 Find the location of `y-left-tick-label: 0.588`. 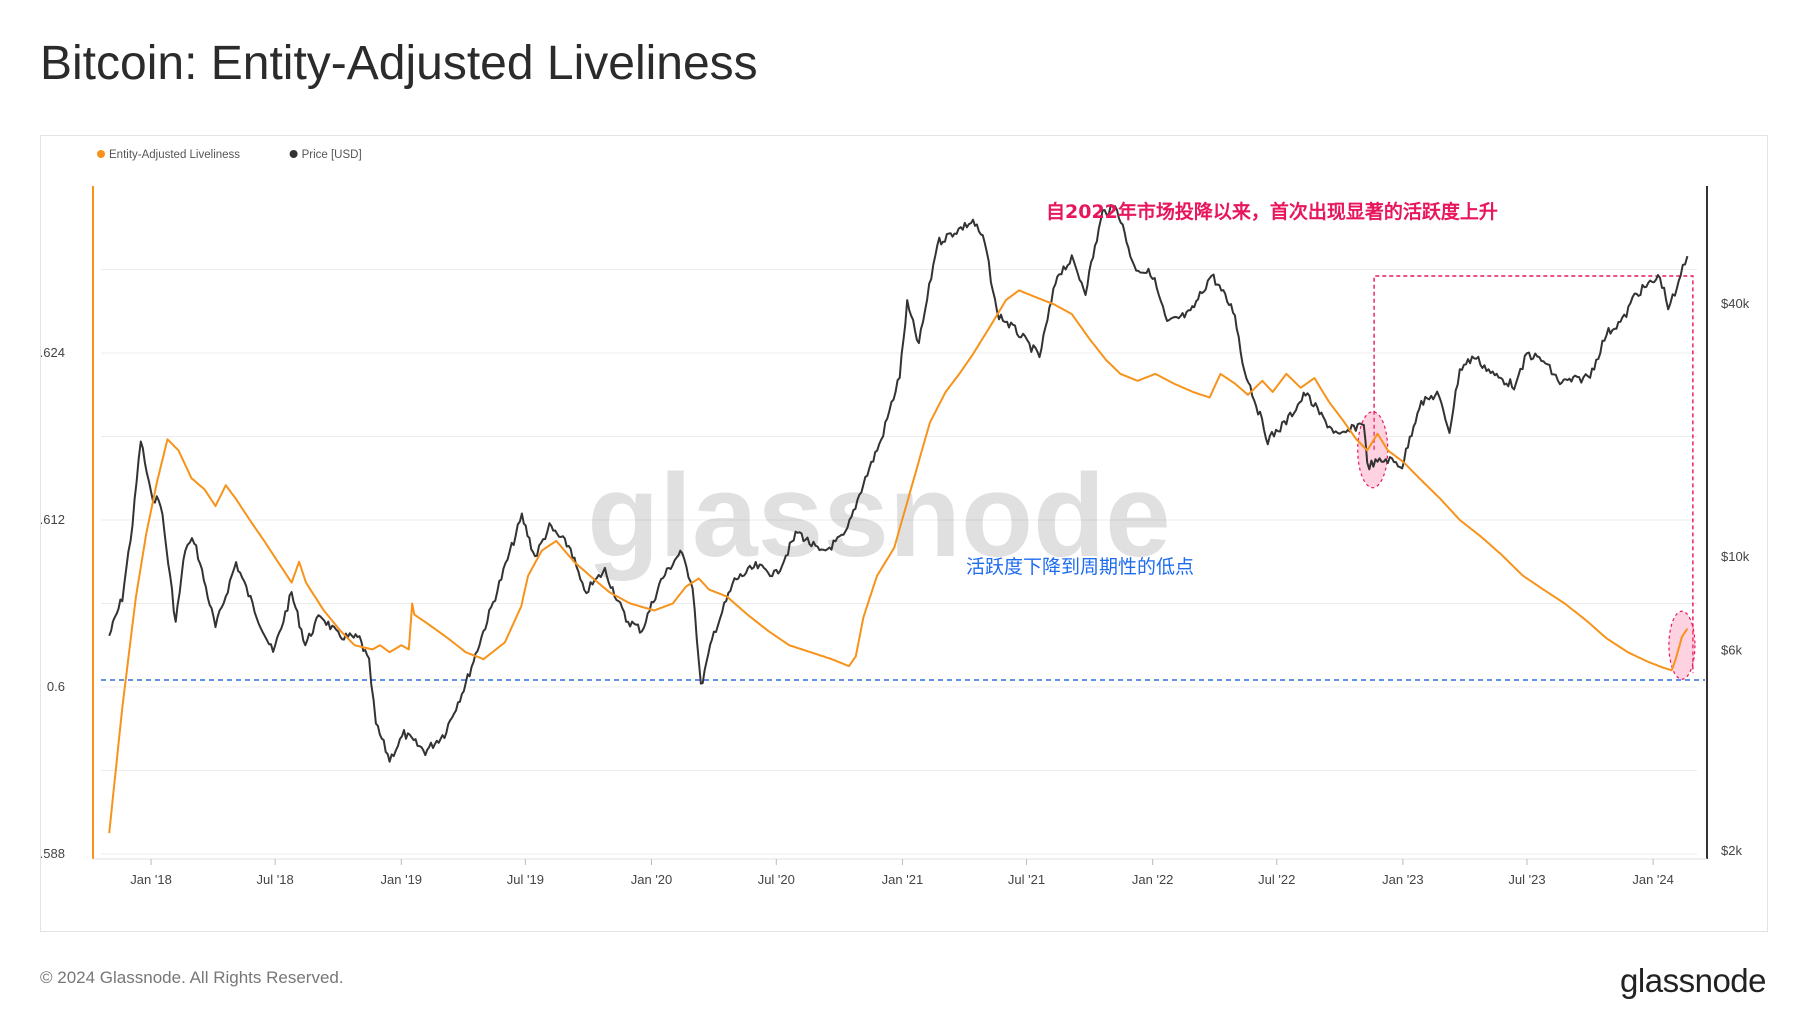

y-left-tick-label: 0.588 is located at coordinates (53, 853).